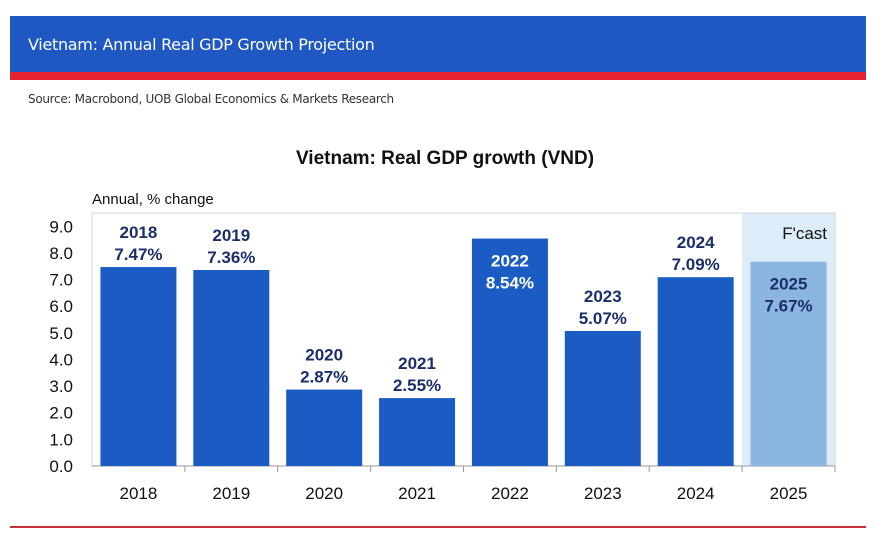 The width and height of the screenshot is (876, 541). I want to click on data-label-year: 2023, so click(603, 296).